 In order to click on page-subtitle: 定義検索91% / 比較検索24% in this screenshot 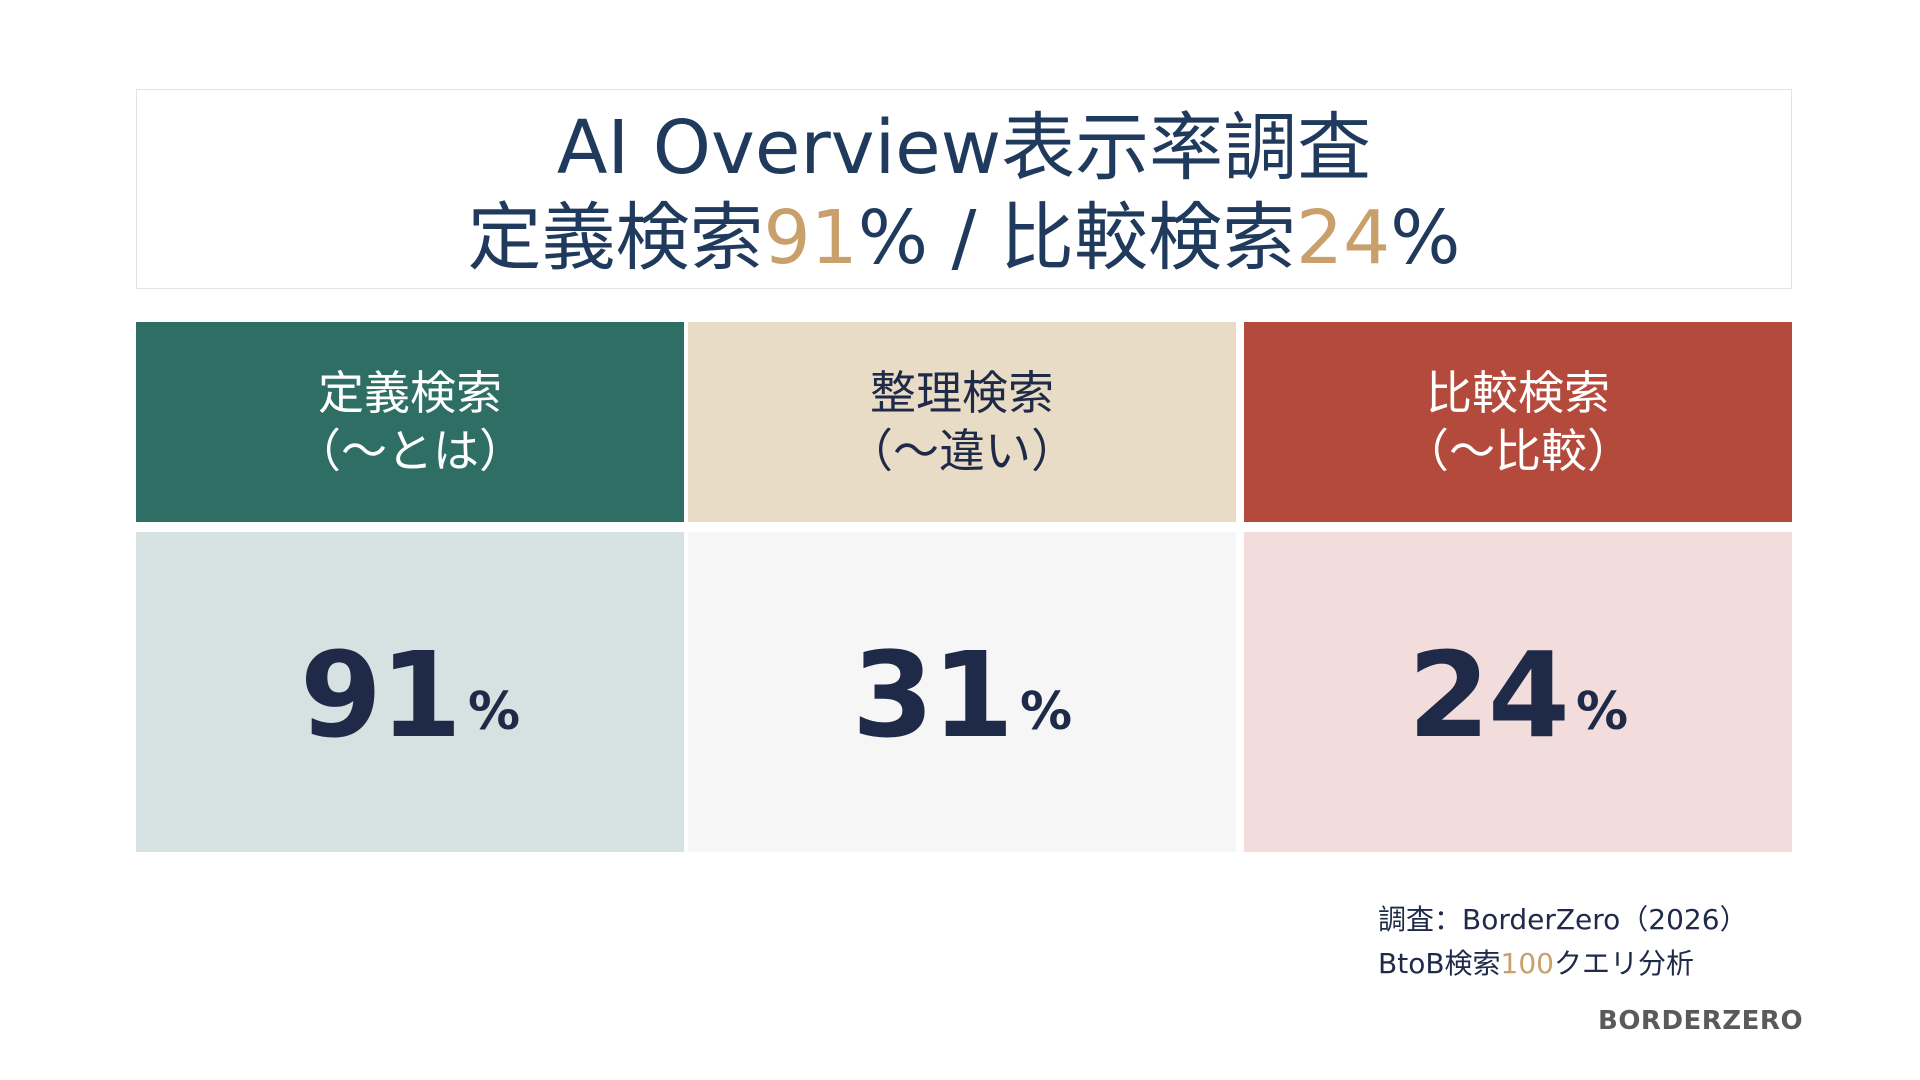, I will do `click(964, 238)`.